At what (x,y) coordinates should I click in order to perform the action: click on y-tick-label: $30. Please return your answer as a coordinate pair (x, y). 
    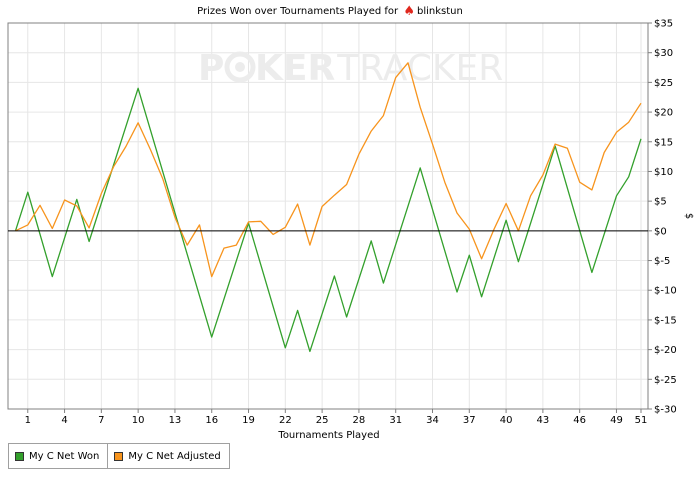
    Looking at the image, I should click on (663, 53).